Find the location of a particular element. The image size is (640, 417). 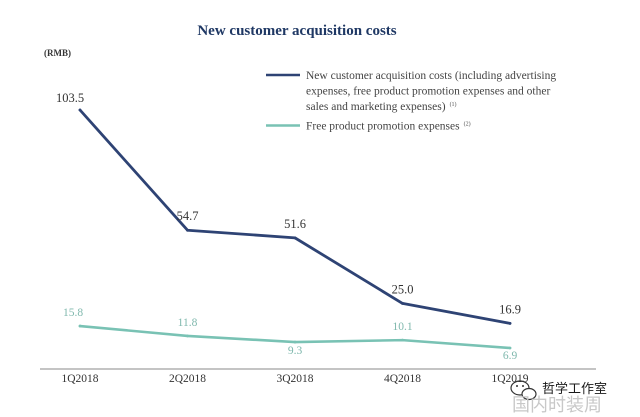

data-label: 103.5 is located at coordinates (70, 98).